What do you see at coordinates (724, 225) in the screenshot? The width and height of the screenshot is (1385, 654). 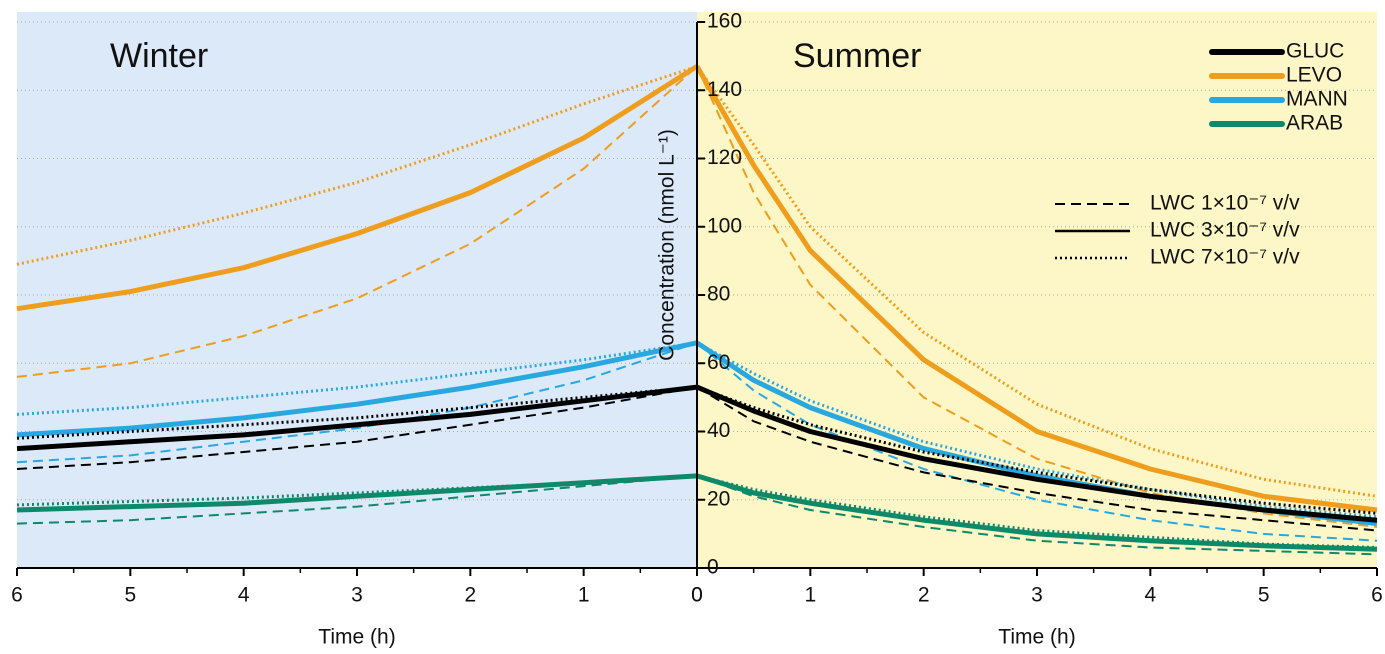 I see `y-tick-label: 100` at bounding box center [724, 225].